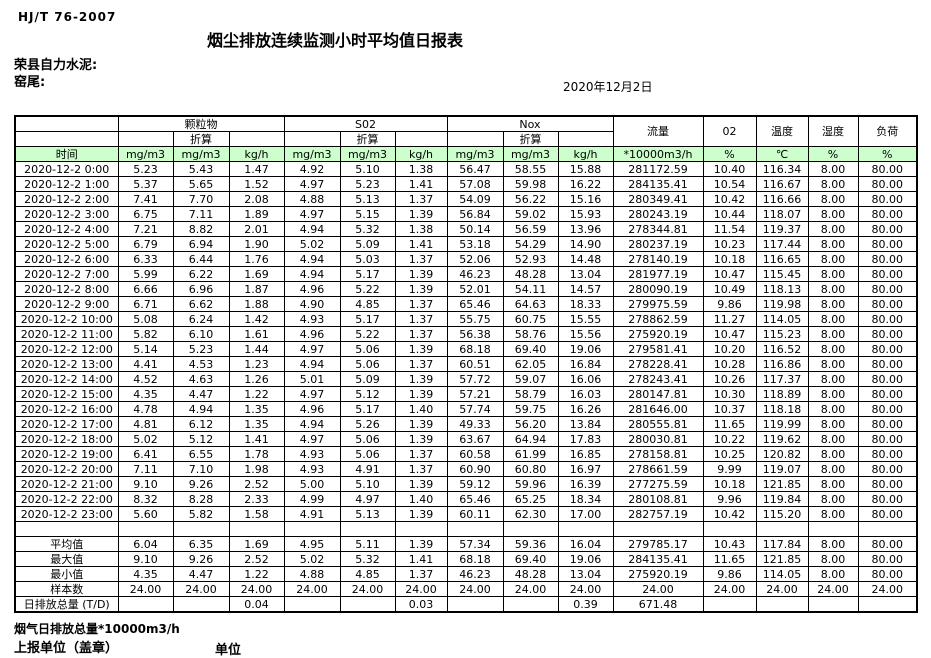 This screenshot has height=658, width=931. Describe the element at coordinates (658, 364) in the screenshot. I see `value-cell: 278228.41` at that location.